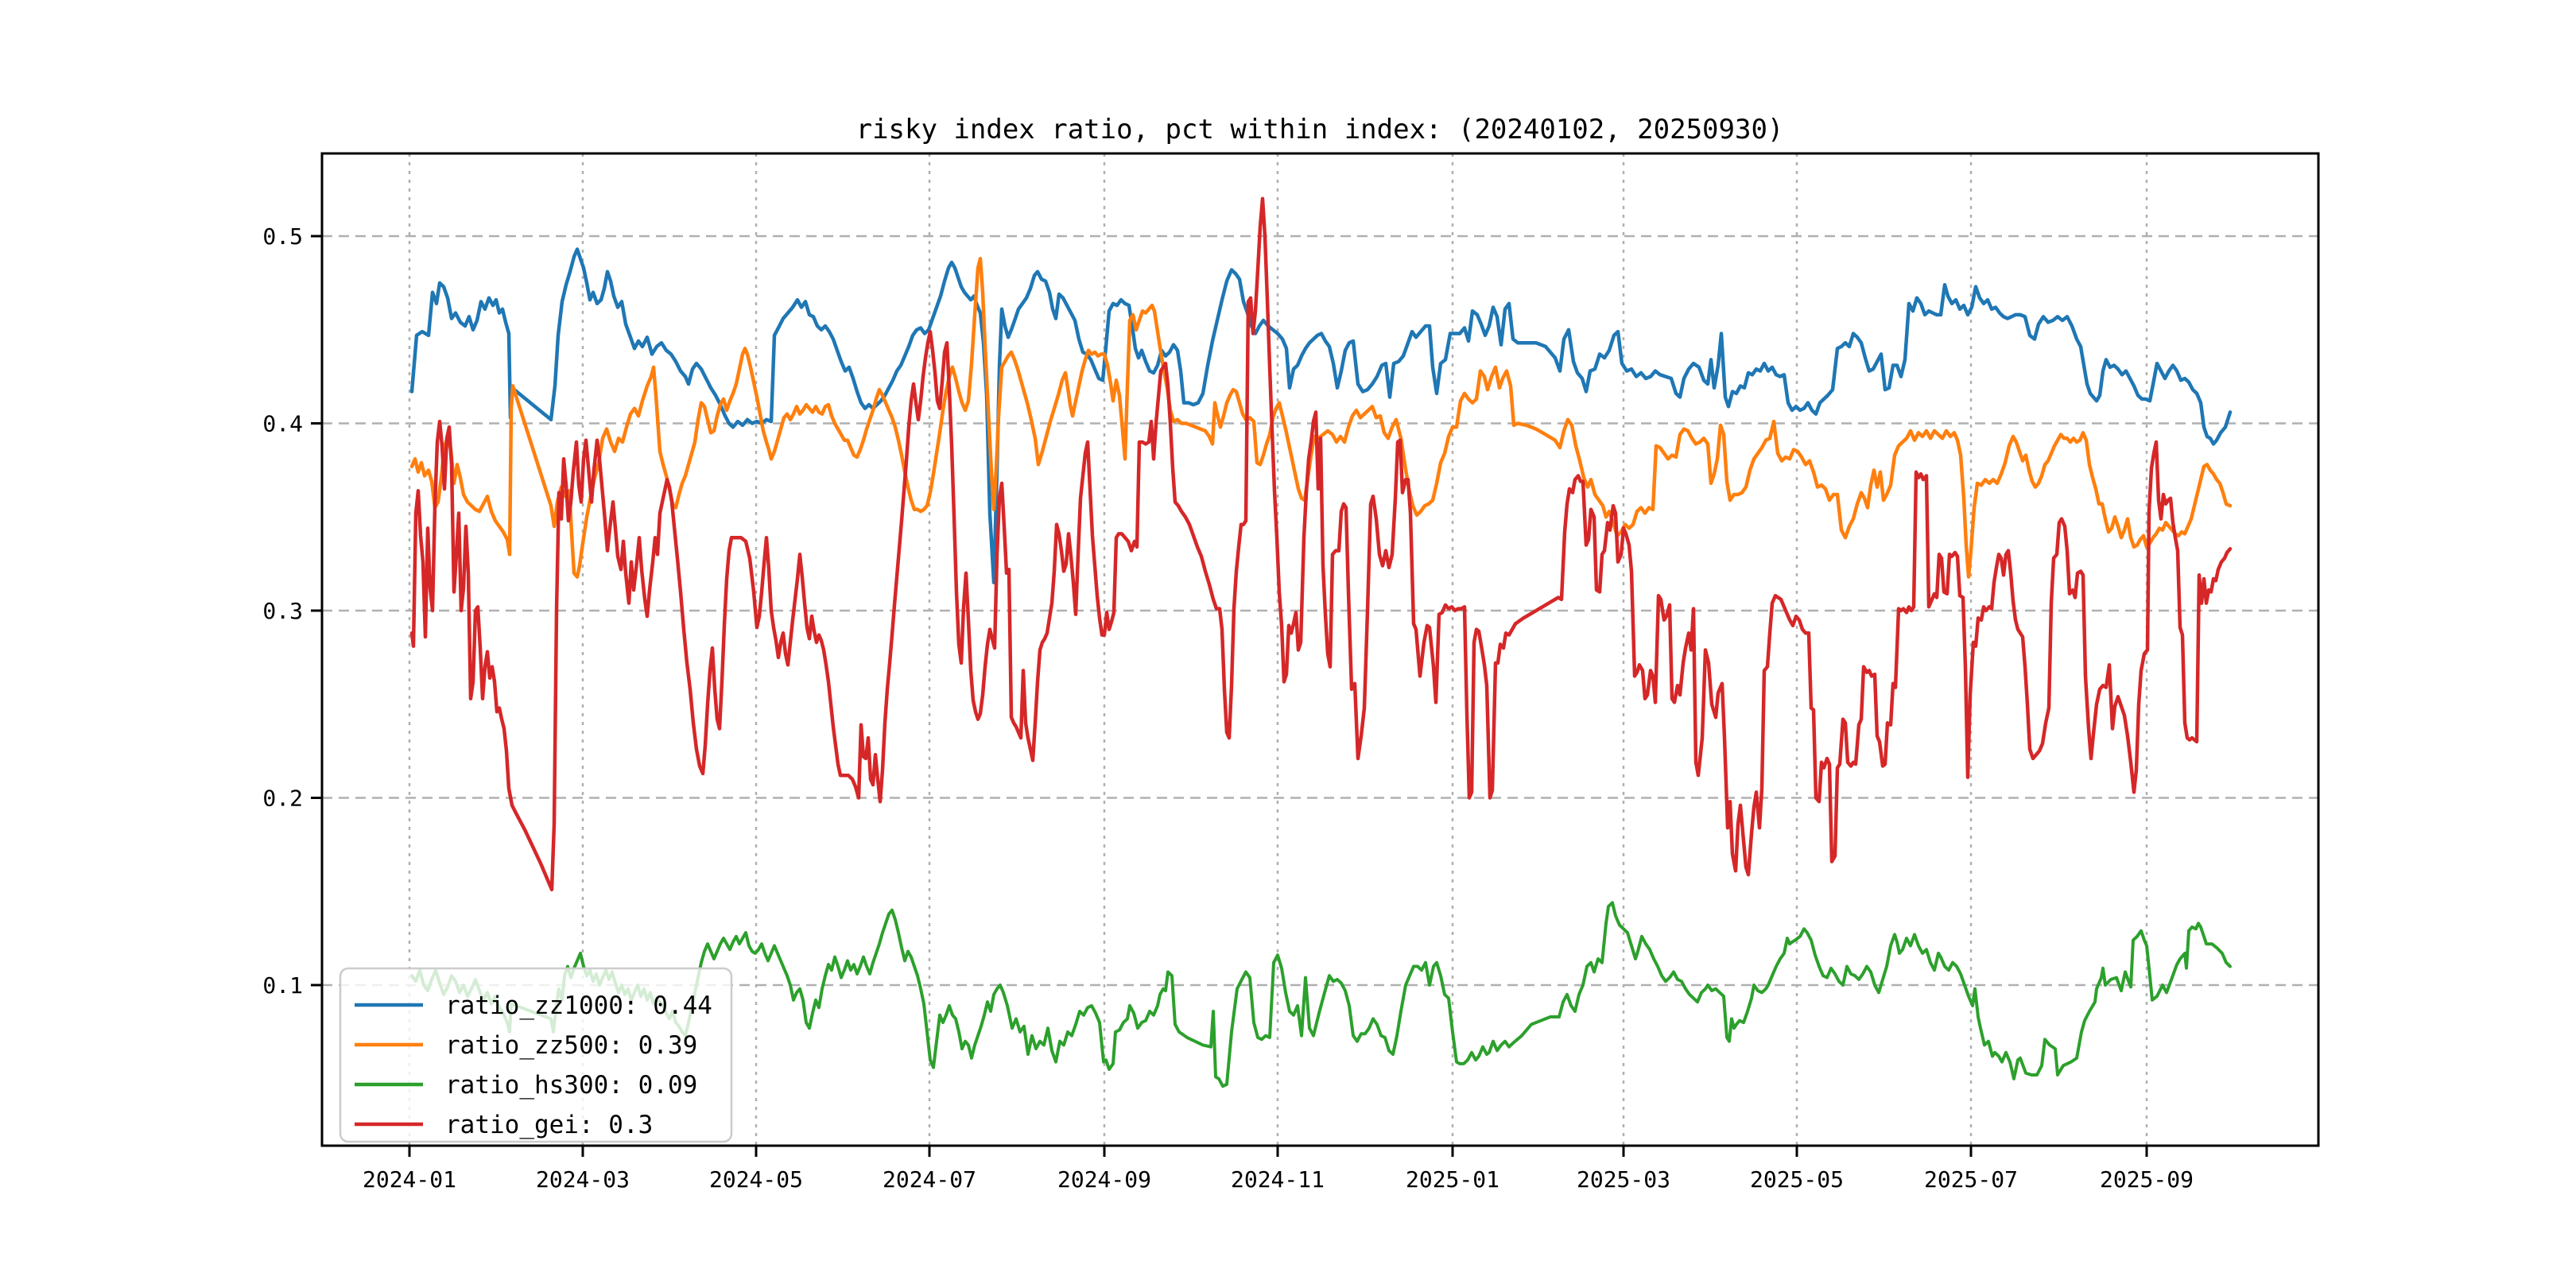 The image size is (2576, 1288). What do you see at coordinates (1797, 1179) in the screenshot?
I see `x-tick-label: 2025-05` at bounding box center [1797, 1179].